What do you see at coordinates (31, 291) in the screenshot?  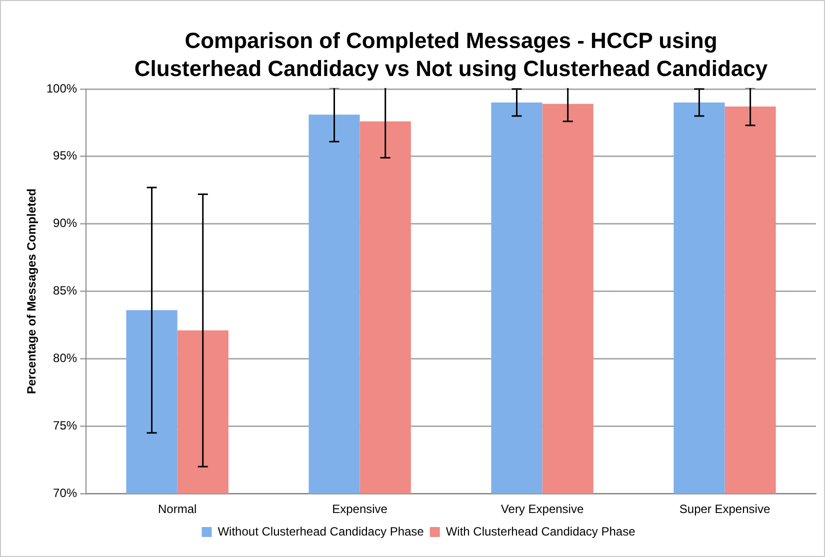 I see `y-axis-title: Percentage of Messages Completed` at bounding box center [31, 291].